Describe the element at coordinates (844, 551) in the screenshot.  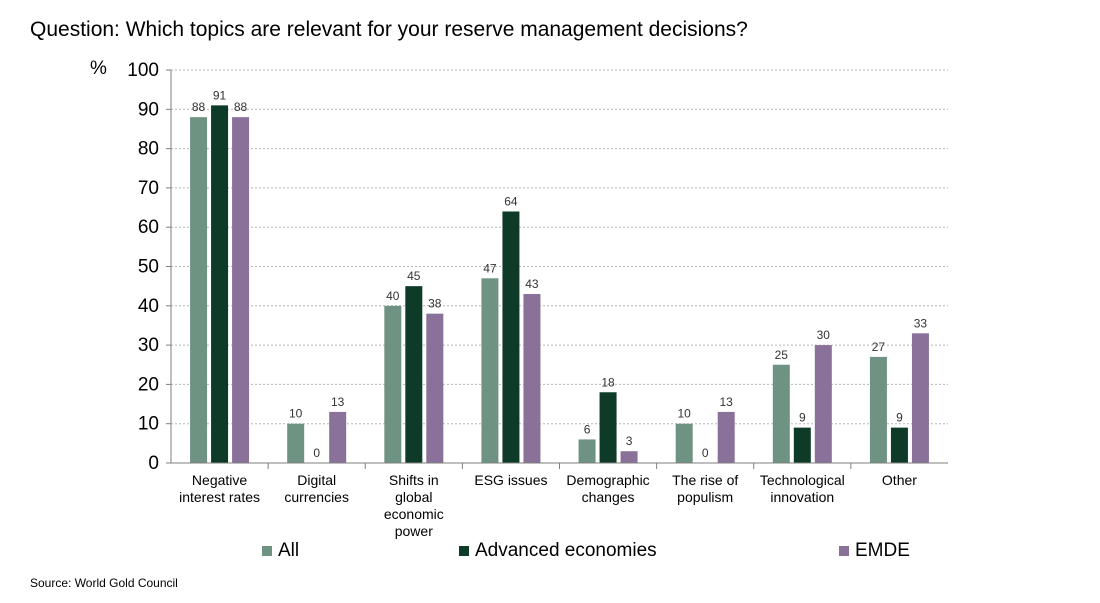
I see `legend-swatch-emde` at that location.